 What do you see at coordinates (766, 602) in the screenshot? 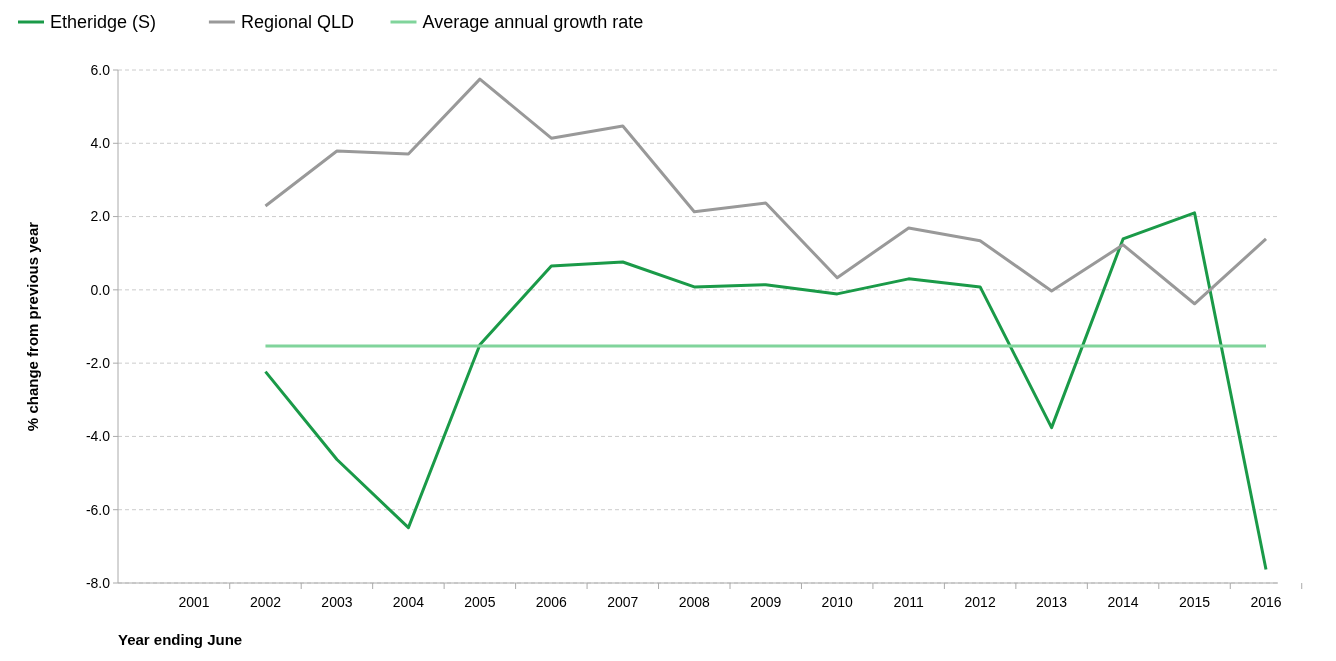
I see `x-tick-label: 2009` at bounding box center [766, 602].